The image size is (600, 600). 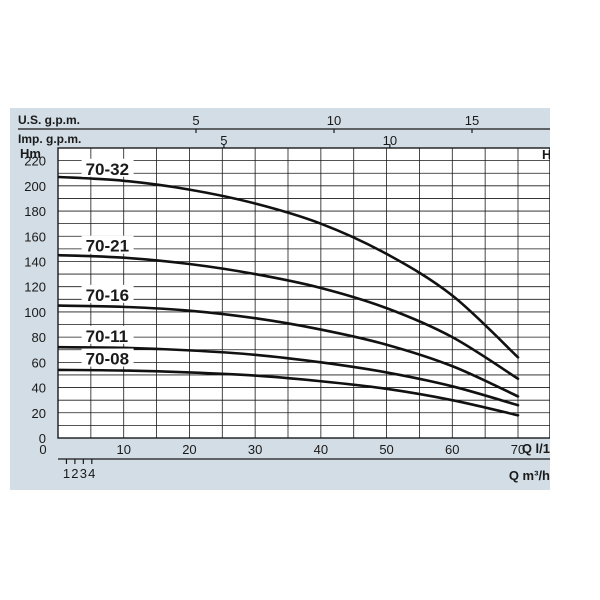 I want to click on curve-label-70-11: 70-11, so click(x=107, y=336).